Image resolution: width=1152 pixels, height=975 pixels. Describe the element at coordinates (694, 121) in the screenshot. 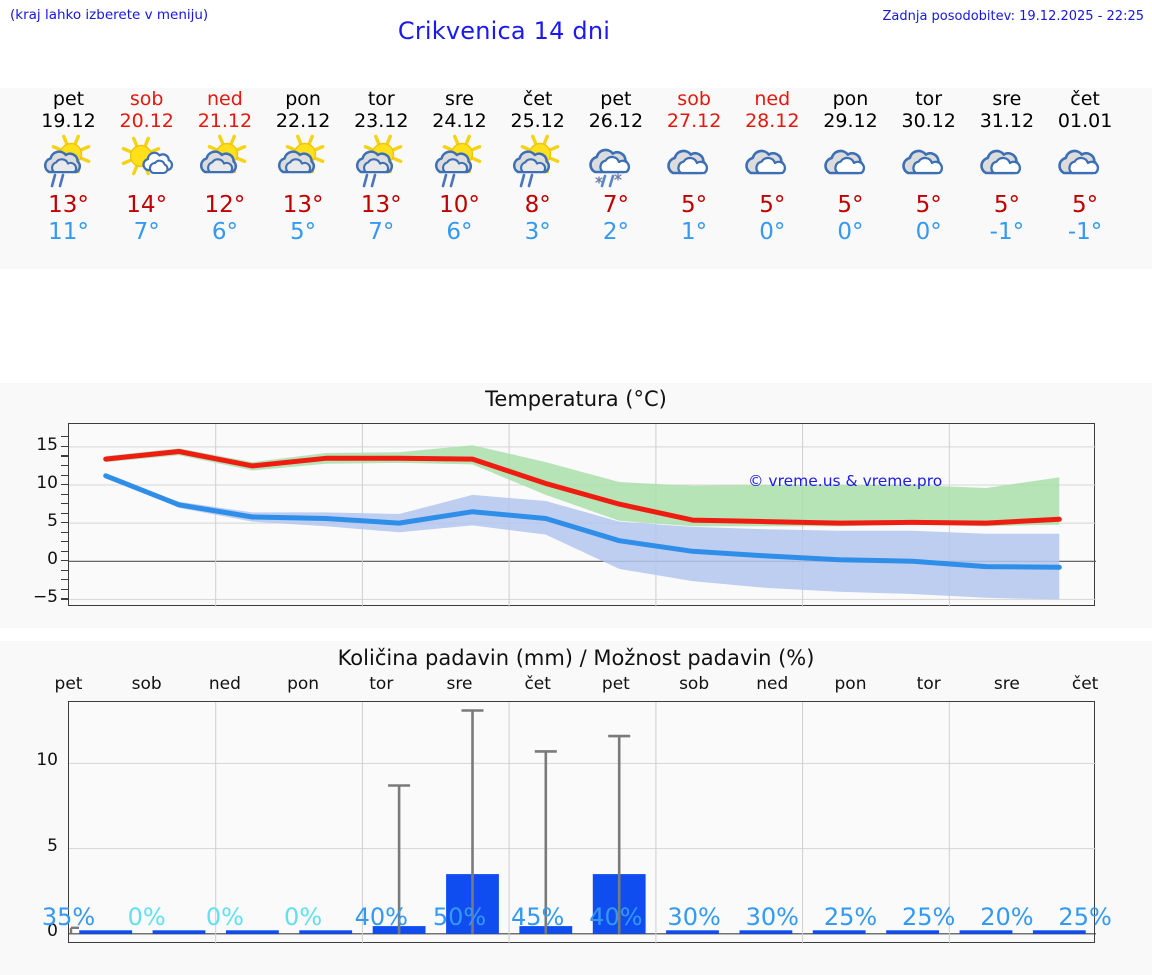

I see `forecast-day-date: 27.12` at that location.